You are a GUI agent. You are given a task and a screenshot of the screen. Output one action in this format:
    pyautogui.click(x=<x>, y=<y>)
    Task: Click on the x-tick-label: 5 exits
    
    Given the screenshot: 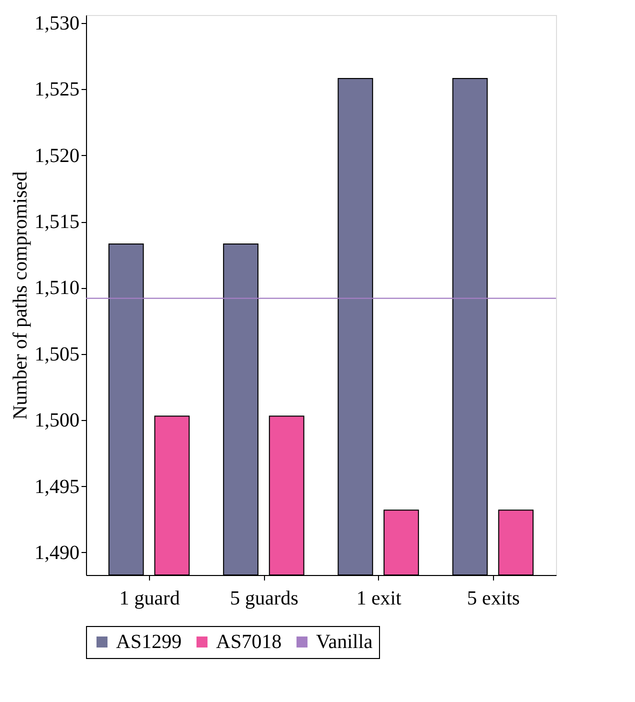 What is the action you would take?
    pyautogui.click(x=493, y=599)
    